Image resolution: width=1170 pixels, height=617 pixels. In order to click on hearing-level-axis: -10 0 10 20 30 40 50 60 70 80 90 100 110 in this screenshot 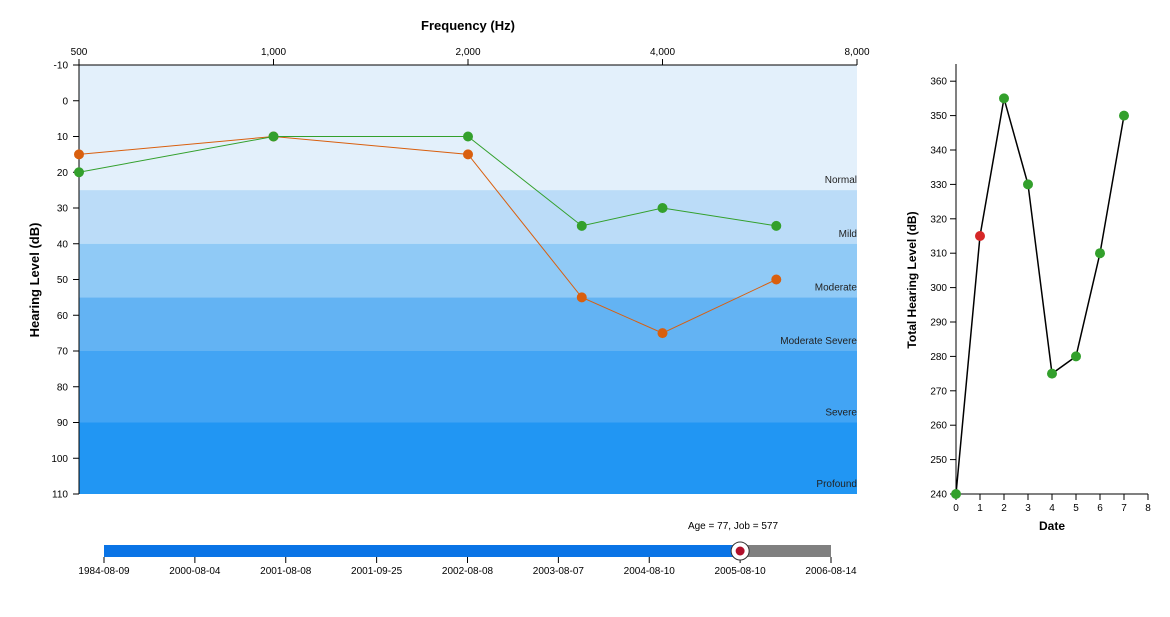, I will do `click(65, 281)`.